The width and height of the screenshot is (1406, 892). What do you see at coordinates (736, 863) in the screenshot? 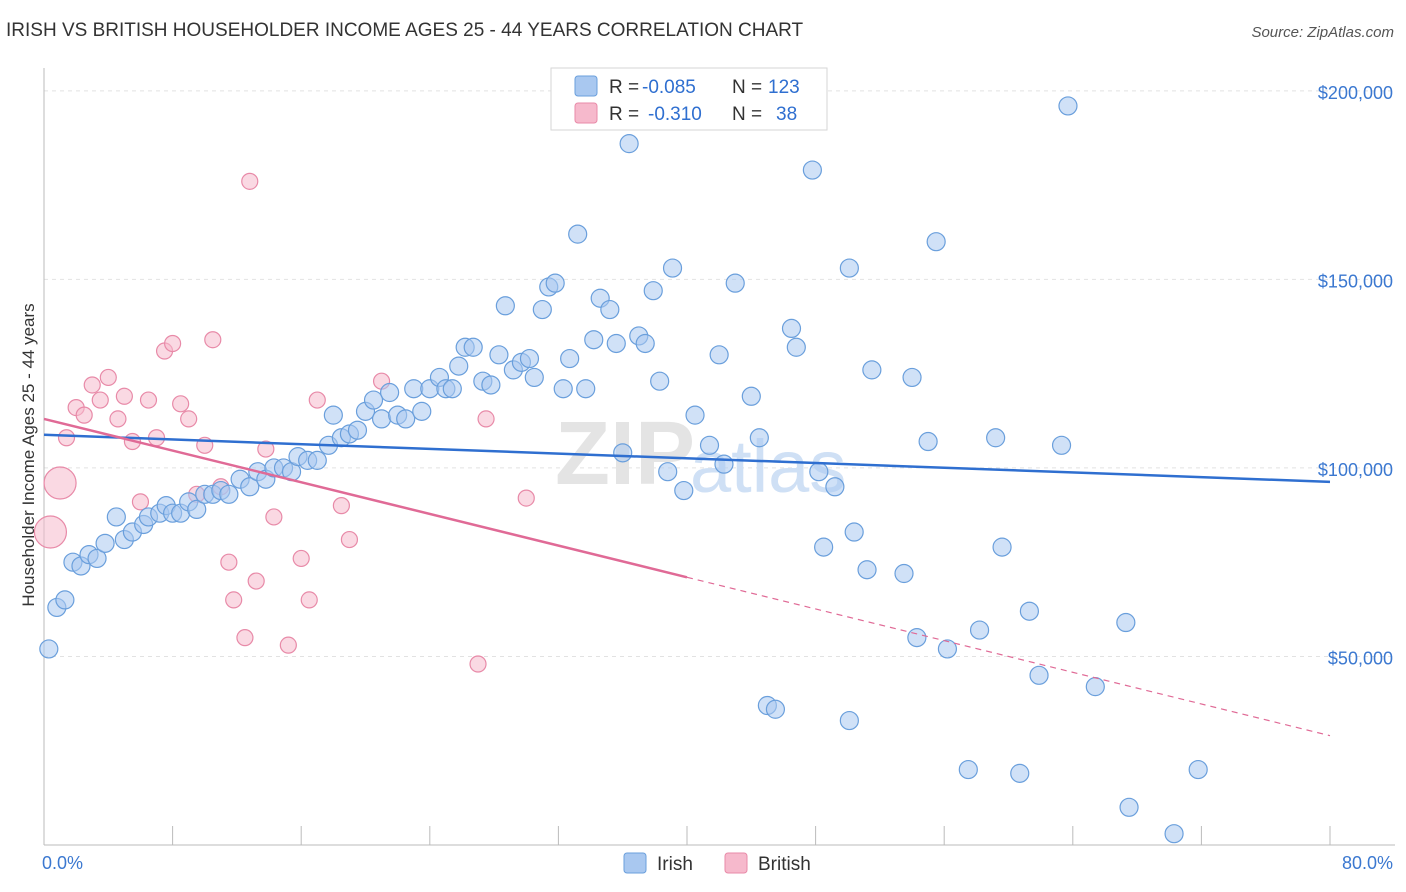
I see `bottom-legend-british-swatch` at bounding box center [736, 863].